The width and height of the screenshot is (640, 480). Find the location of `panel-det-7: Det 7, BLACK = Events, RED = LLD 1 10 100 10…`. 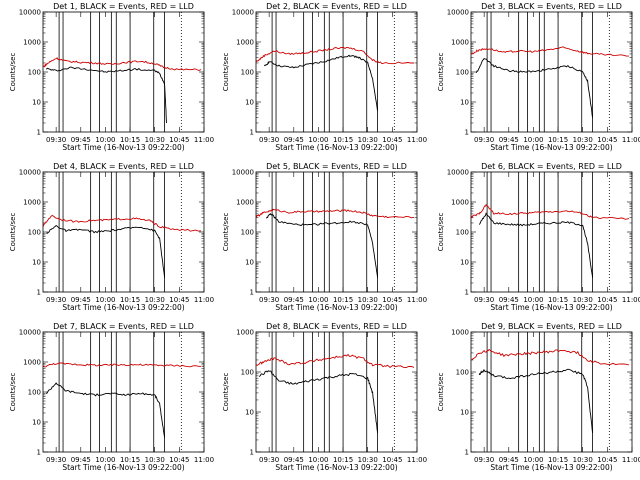

panel-det-7: Det 7, BLACK = Events, RED = LLD 1 10 100 10… is located at coordinates (111, 397).